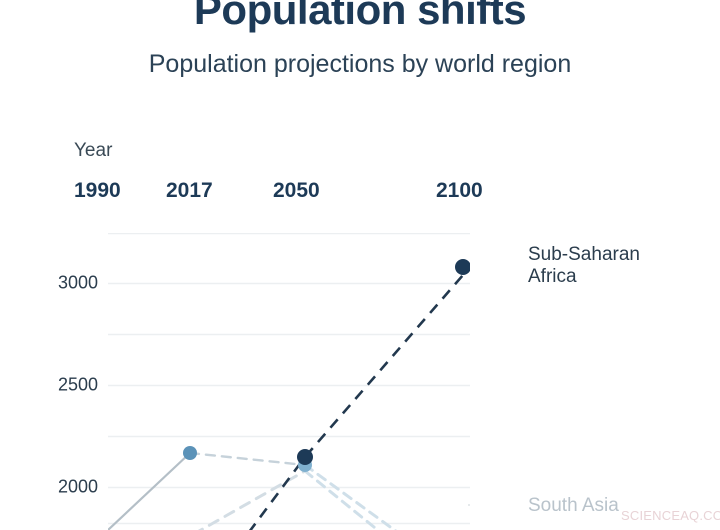  What do you see at coordinates (190, 453) in the screenshot?
I see `data-point-east-asia-2017` at bounding box center [190, 453].